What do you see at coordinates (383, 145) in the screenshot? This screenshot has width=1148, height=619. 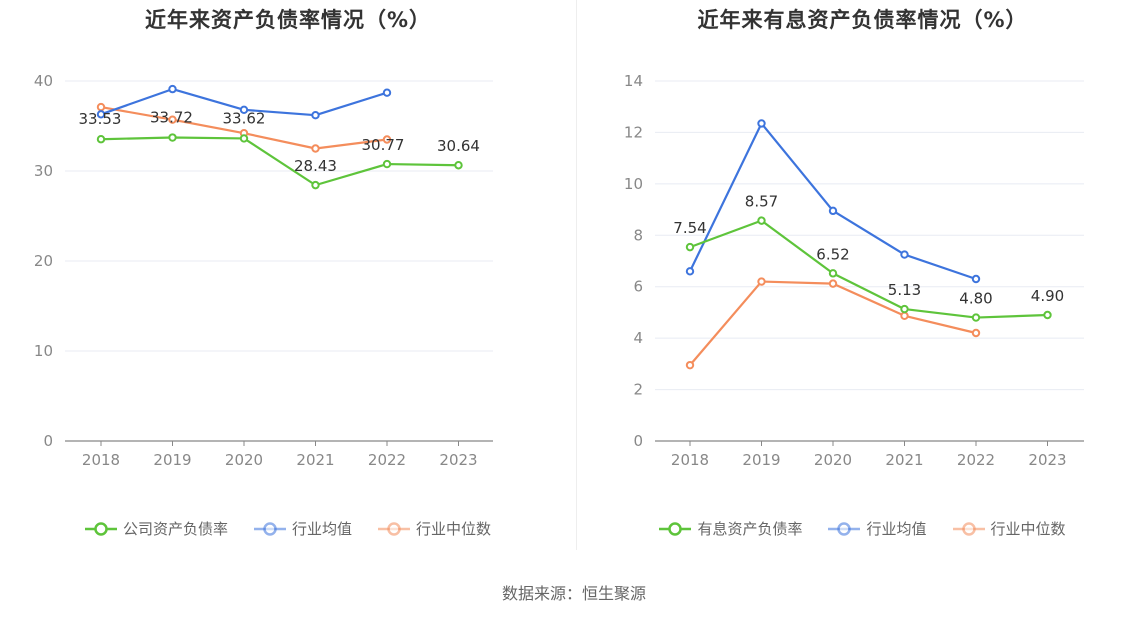 I see `data-label: 30.77` at bounding box center [383, 145].